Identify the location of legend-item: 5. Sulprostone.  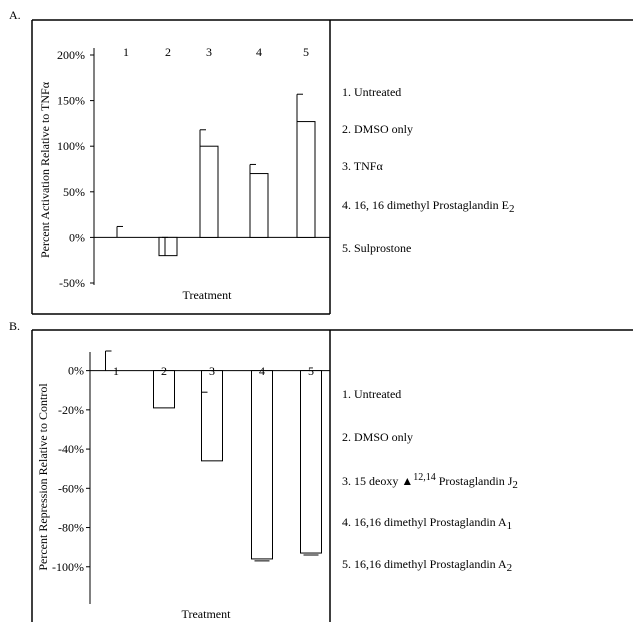
(376, 248).